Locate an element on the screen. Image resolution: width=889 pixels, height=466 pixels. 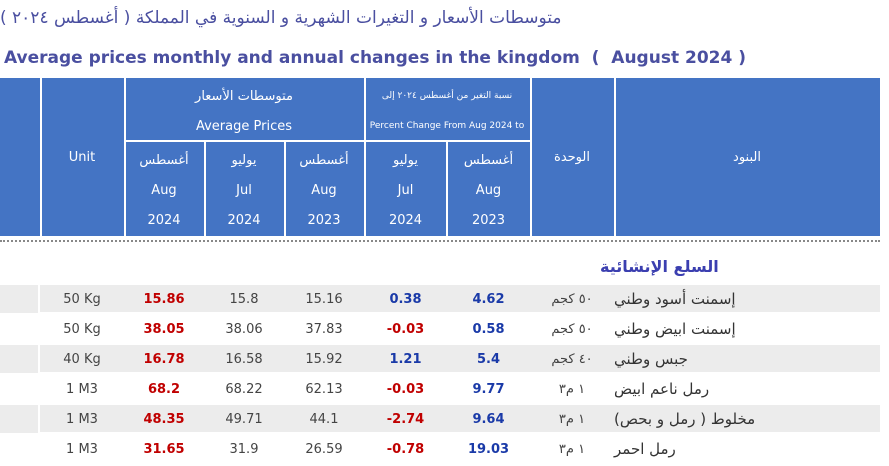
change-cell: 5.4 is located at coordinates (488, 359).